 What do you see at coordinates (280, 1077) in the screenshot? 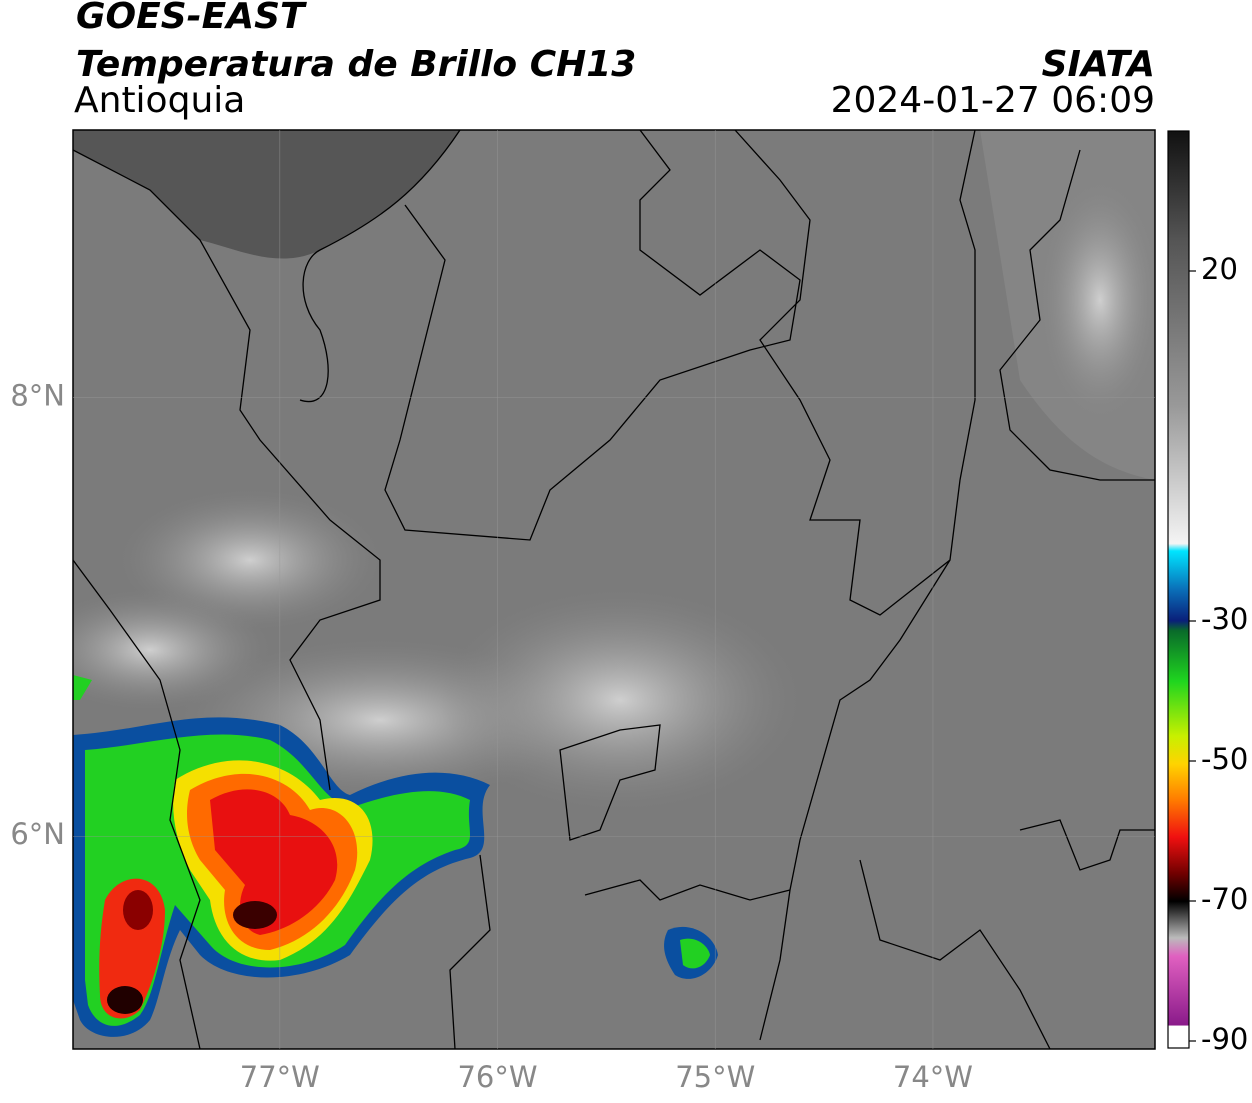
I see `x-tick-label: 77°W` at bounding box center [280, 1077].